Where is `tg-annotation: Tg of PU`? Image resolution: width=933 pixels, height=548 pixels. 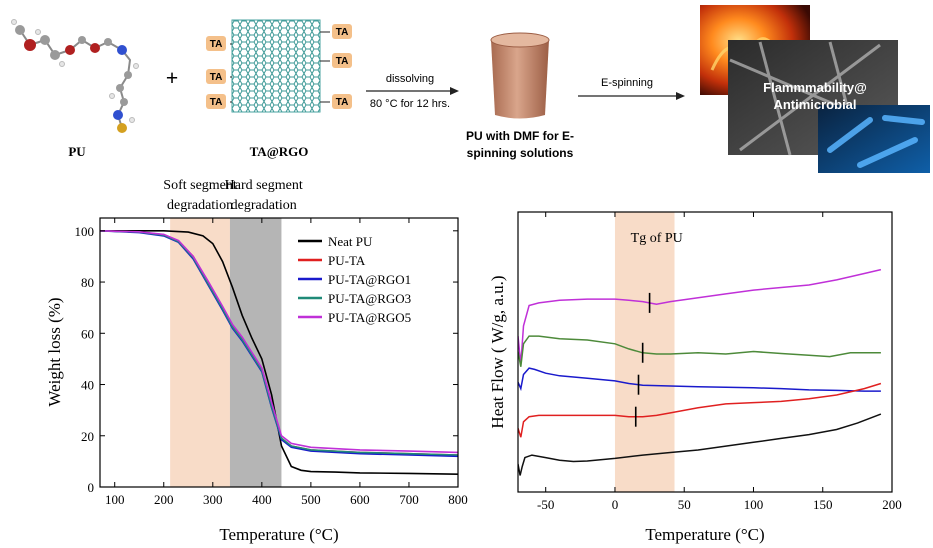 tg-annotation: Tg of PU is located at coordinates (657, 238).